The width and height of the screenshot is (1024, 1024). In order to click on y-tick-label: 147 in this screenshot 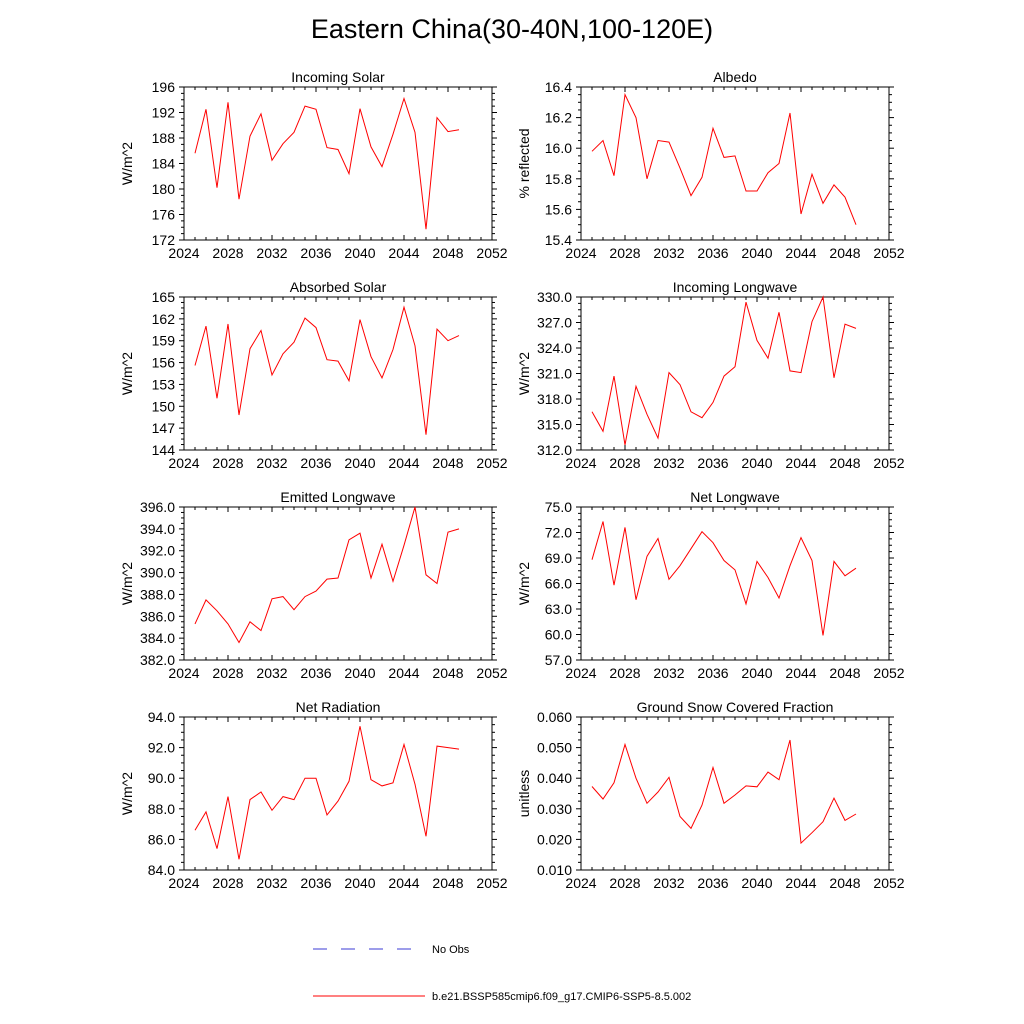, I will do `click(164, 428)`.